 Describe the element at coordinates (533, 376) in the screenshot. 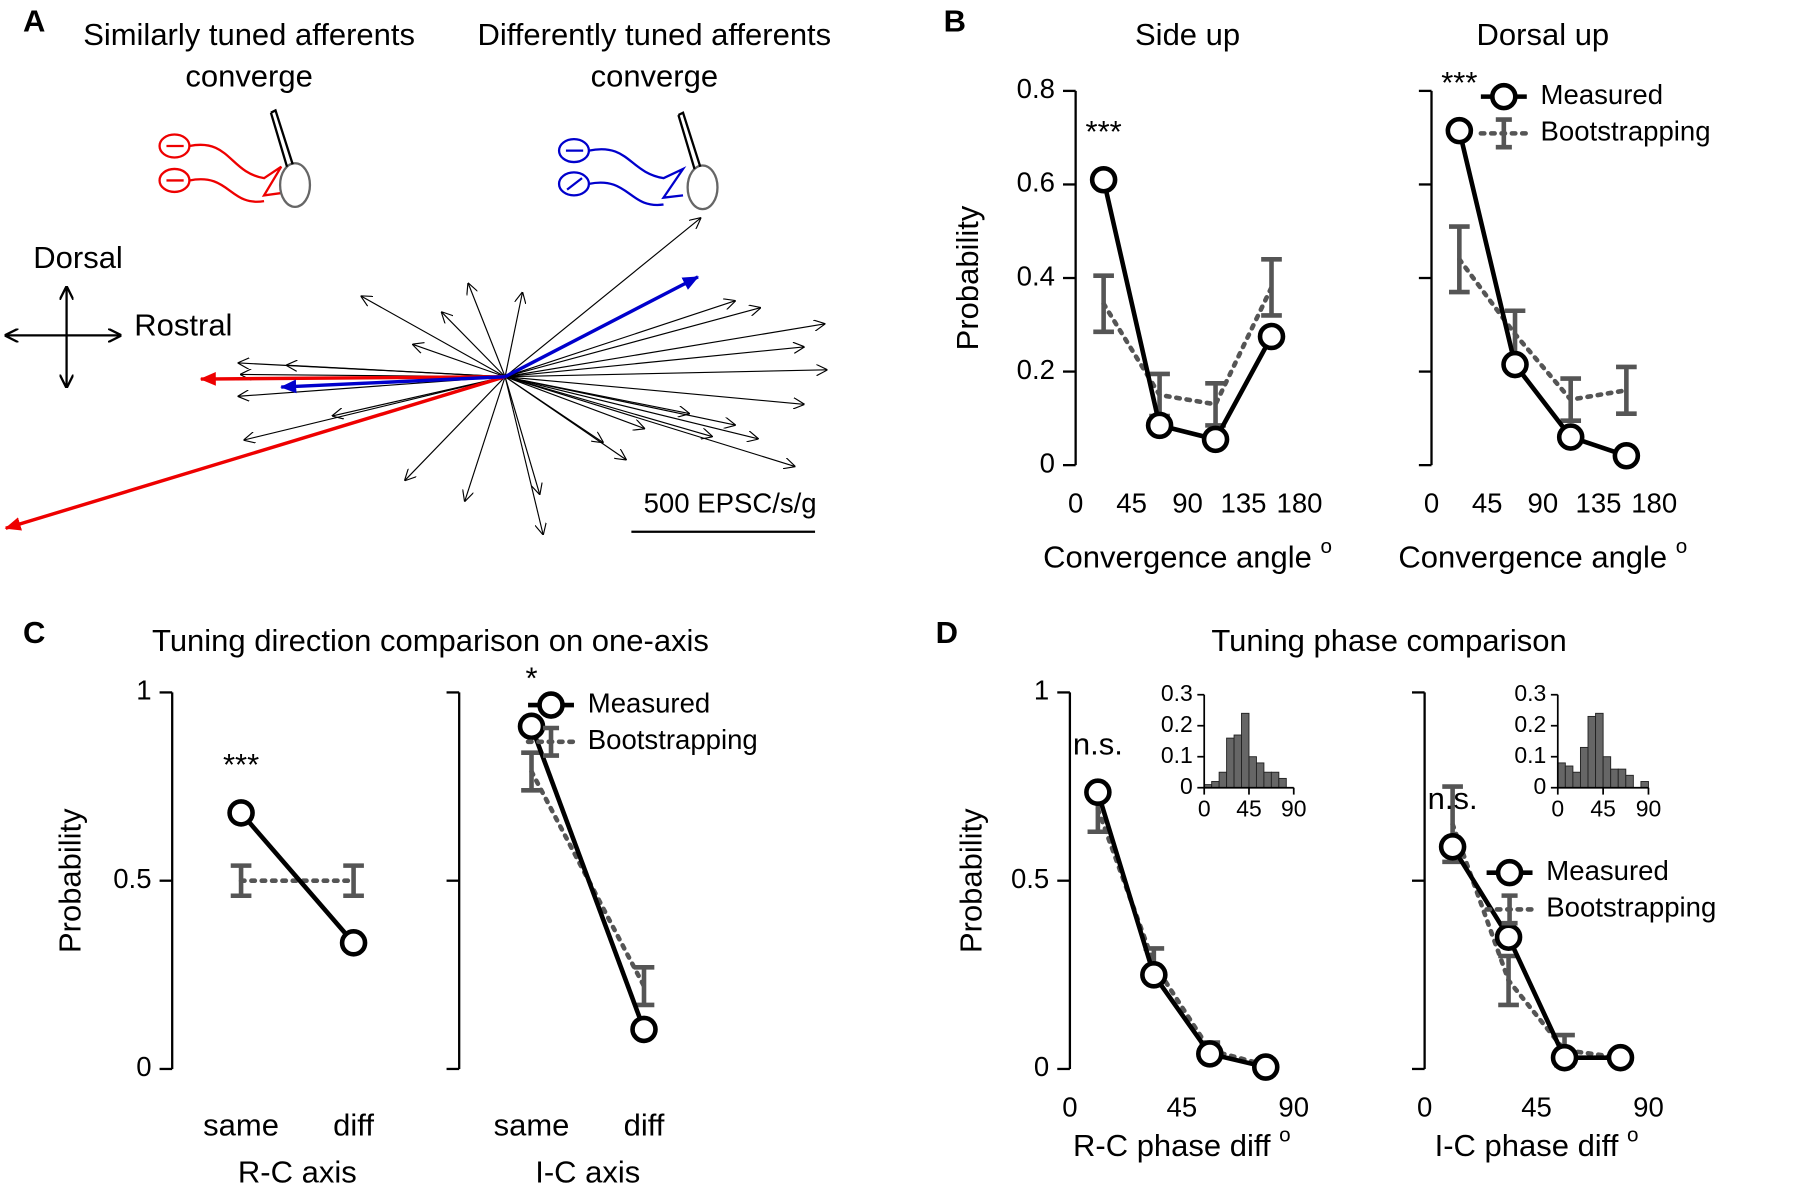

I see `vector-field` at that location.